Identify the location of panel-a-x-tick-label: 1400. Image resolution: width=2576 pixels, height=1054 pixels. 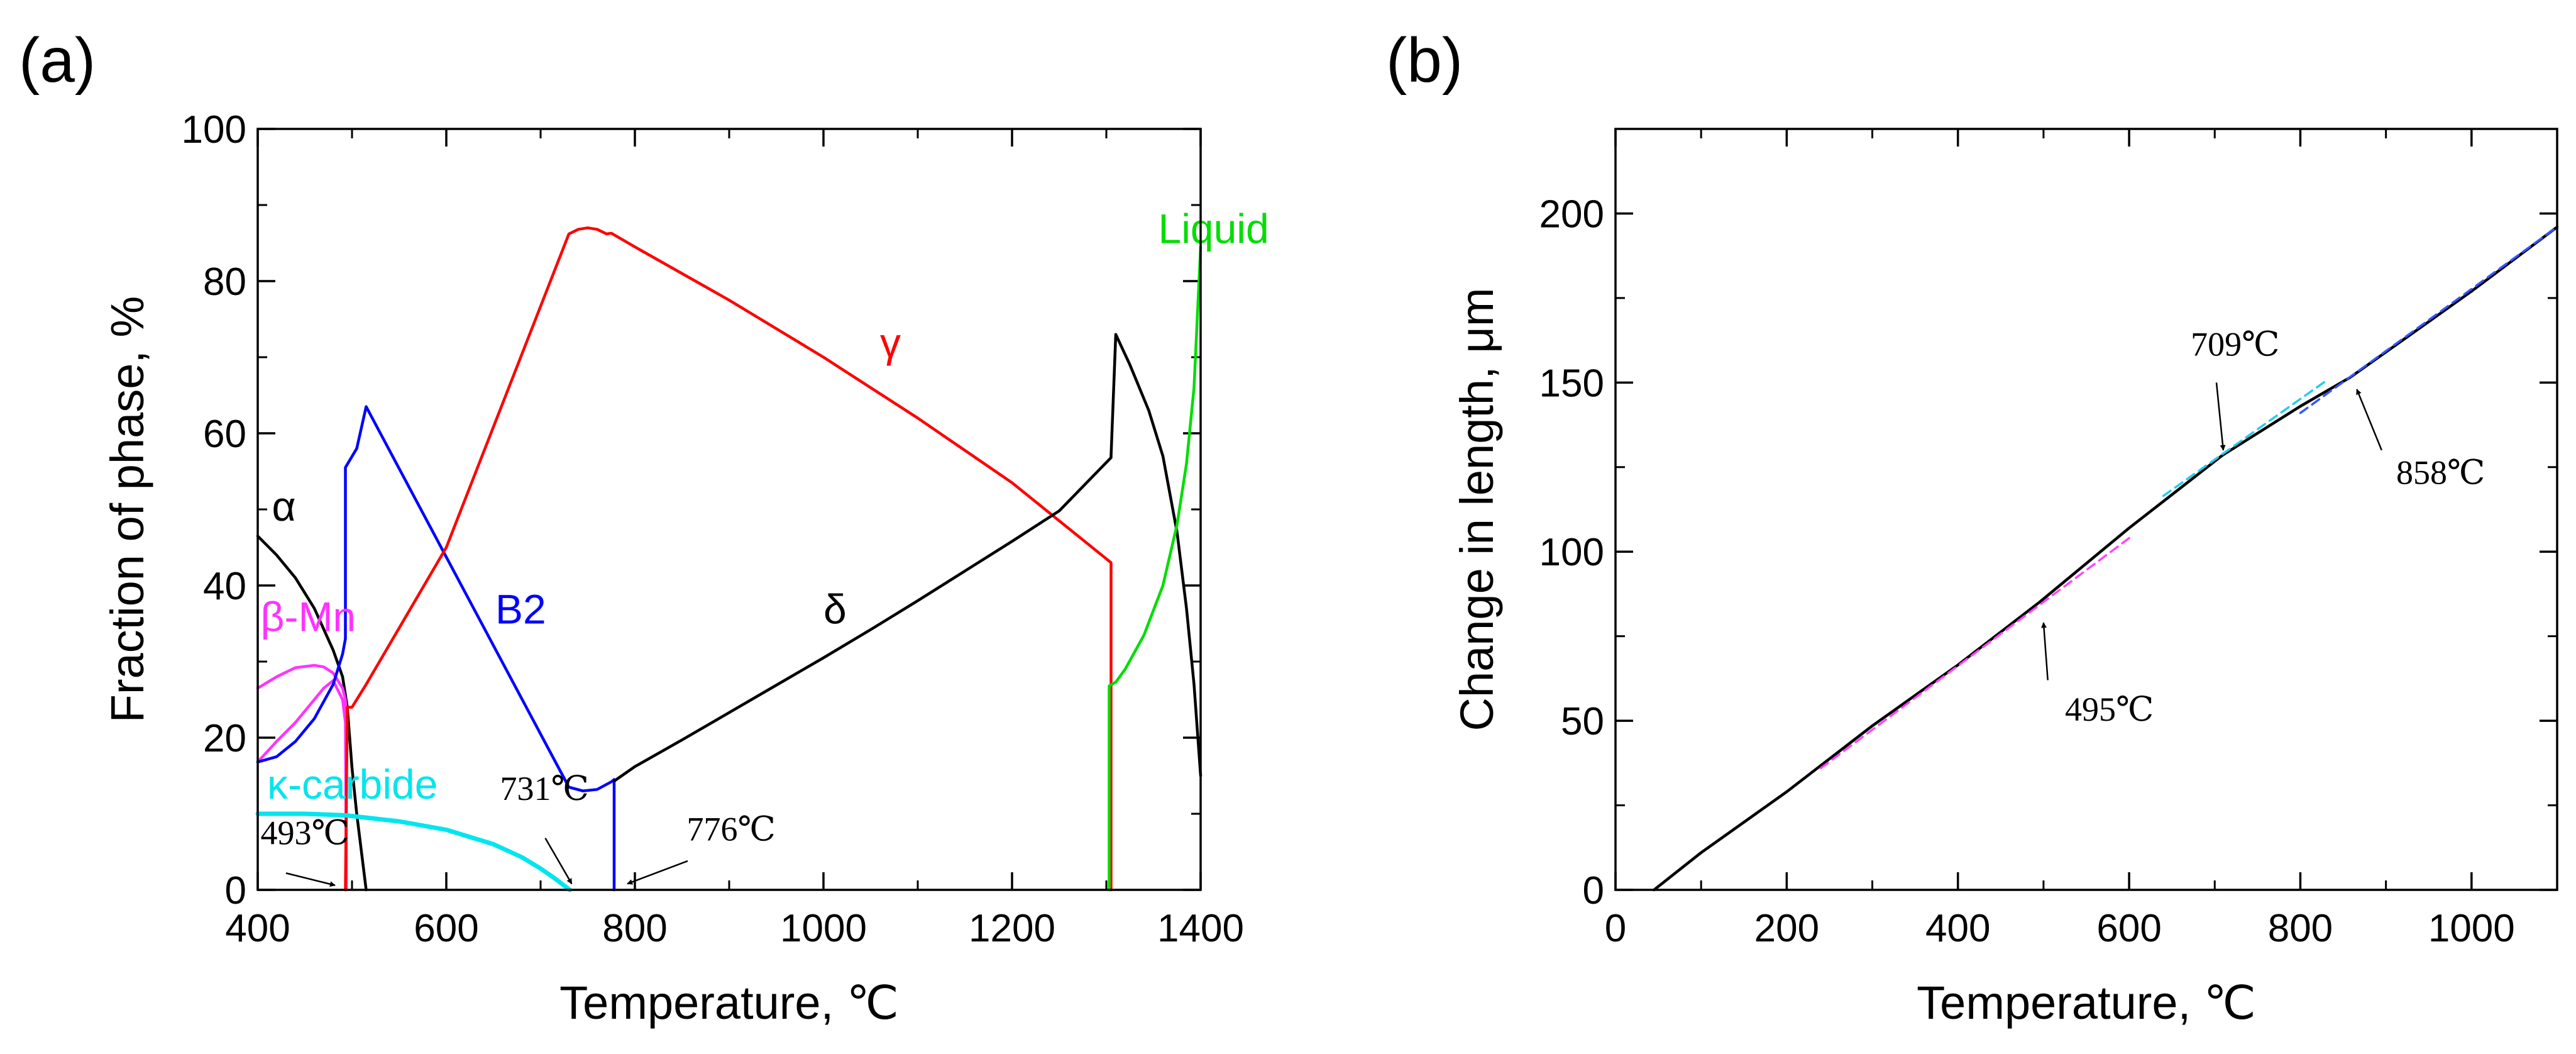
(1201, 928).